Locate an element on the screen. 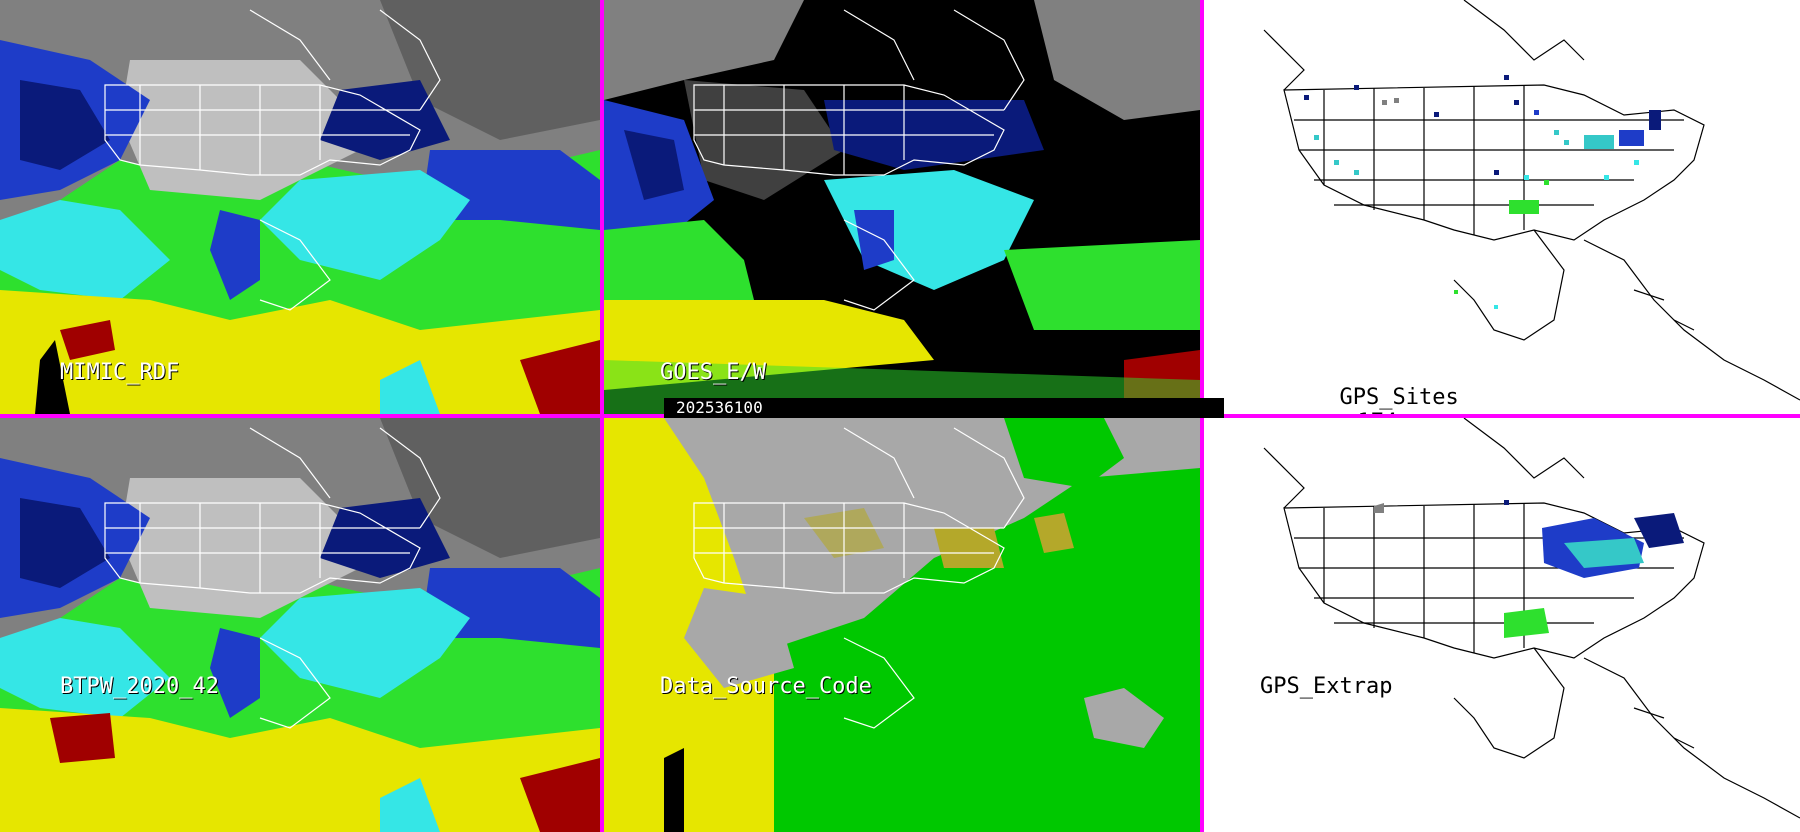 The image size is (1800, 832). gps-sites-count: 174 is located at coordinates (1377, 412).